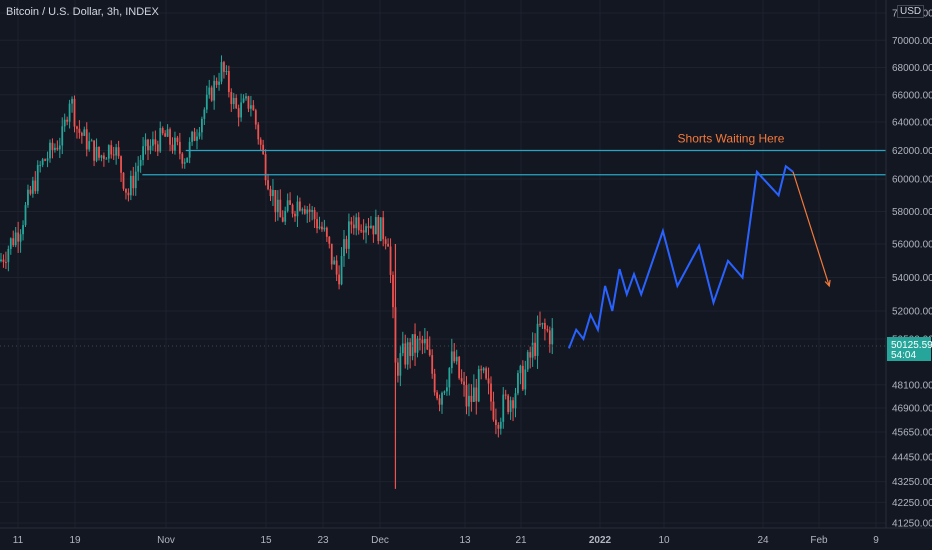 The image size is (932, 550). Describe the element at coordinates (466, 536) in the screenshot. I see `time-axis: 11 19 Nov 15 23 Dec 13 21 2022 10 24 Feb 9` at that location.